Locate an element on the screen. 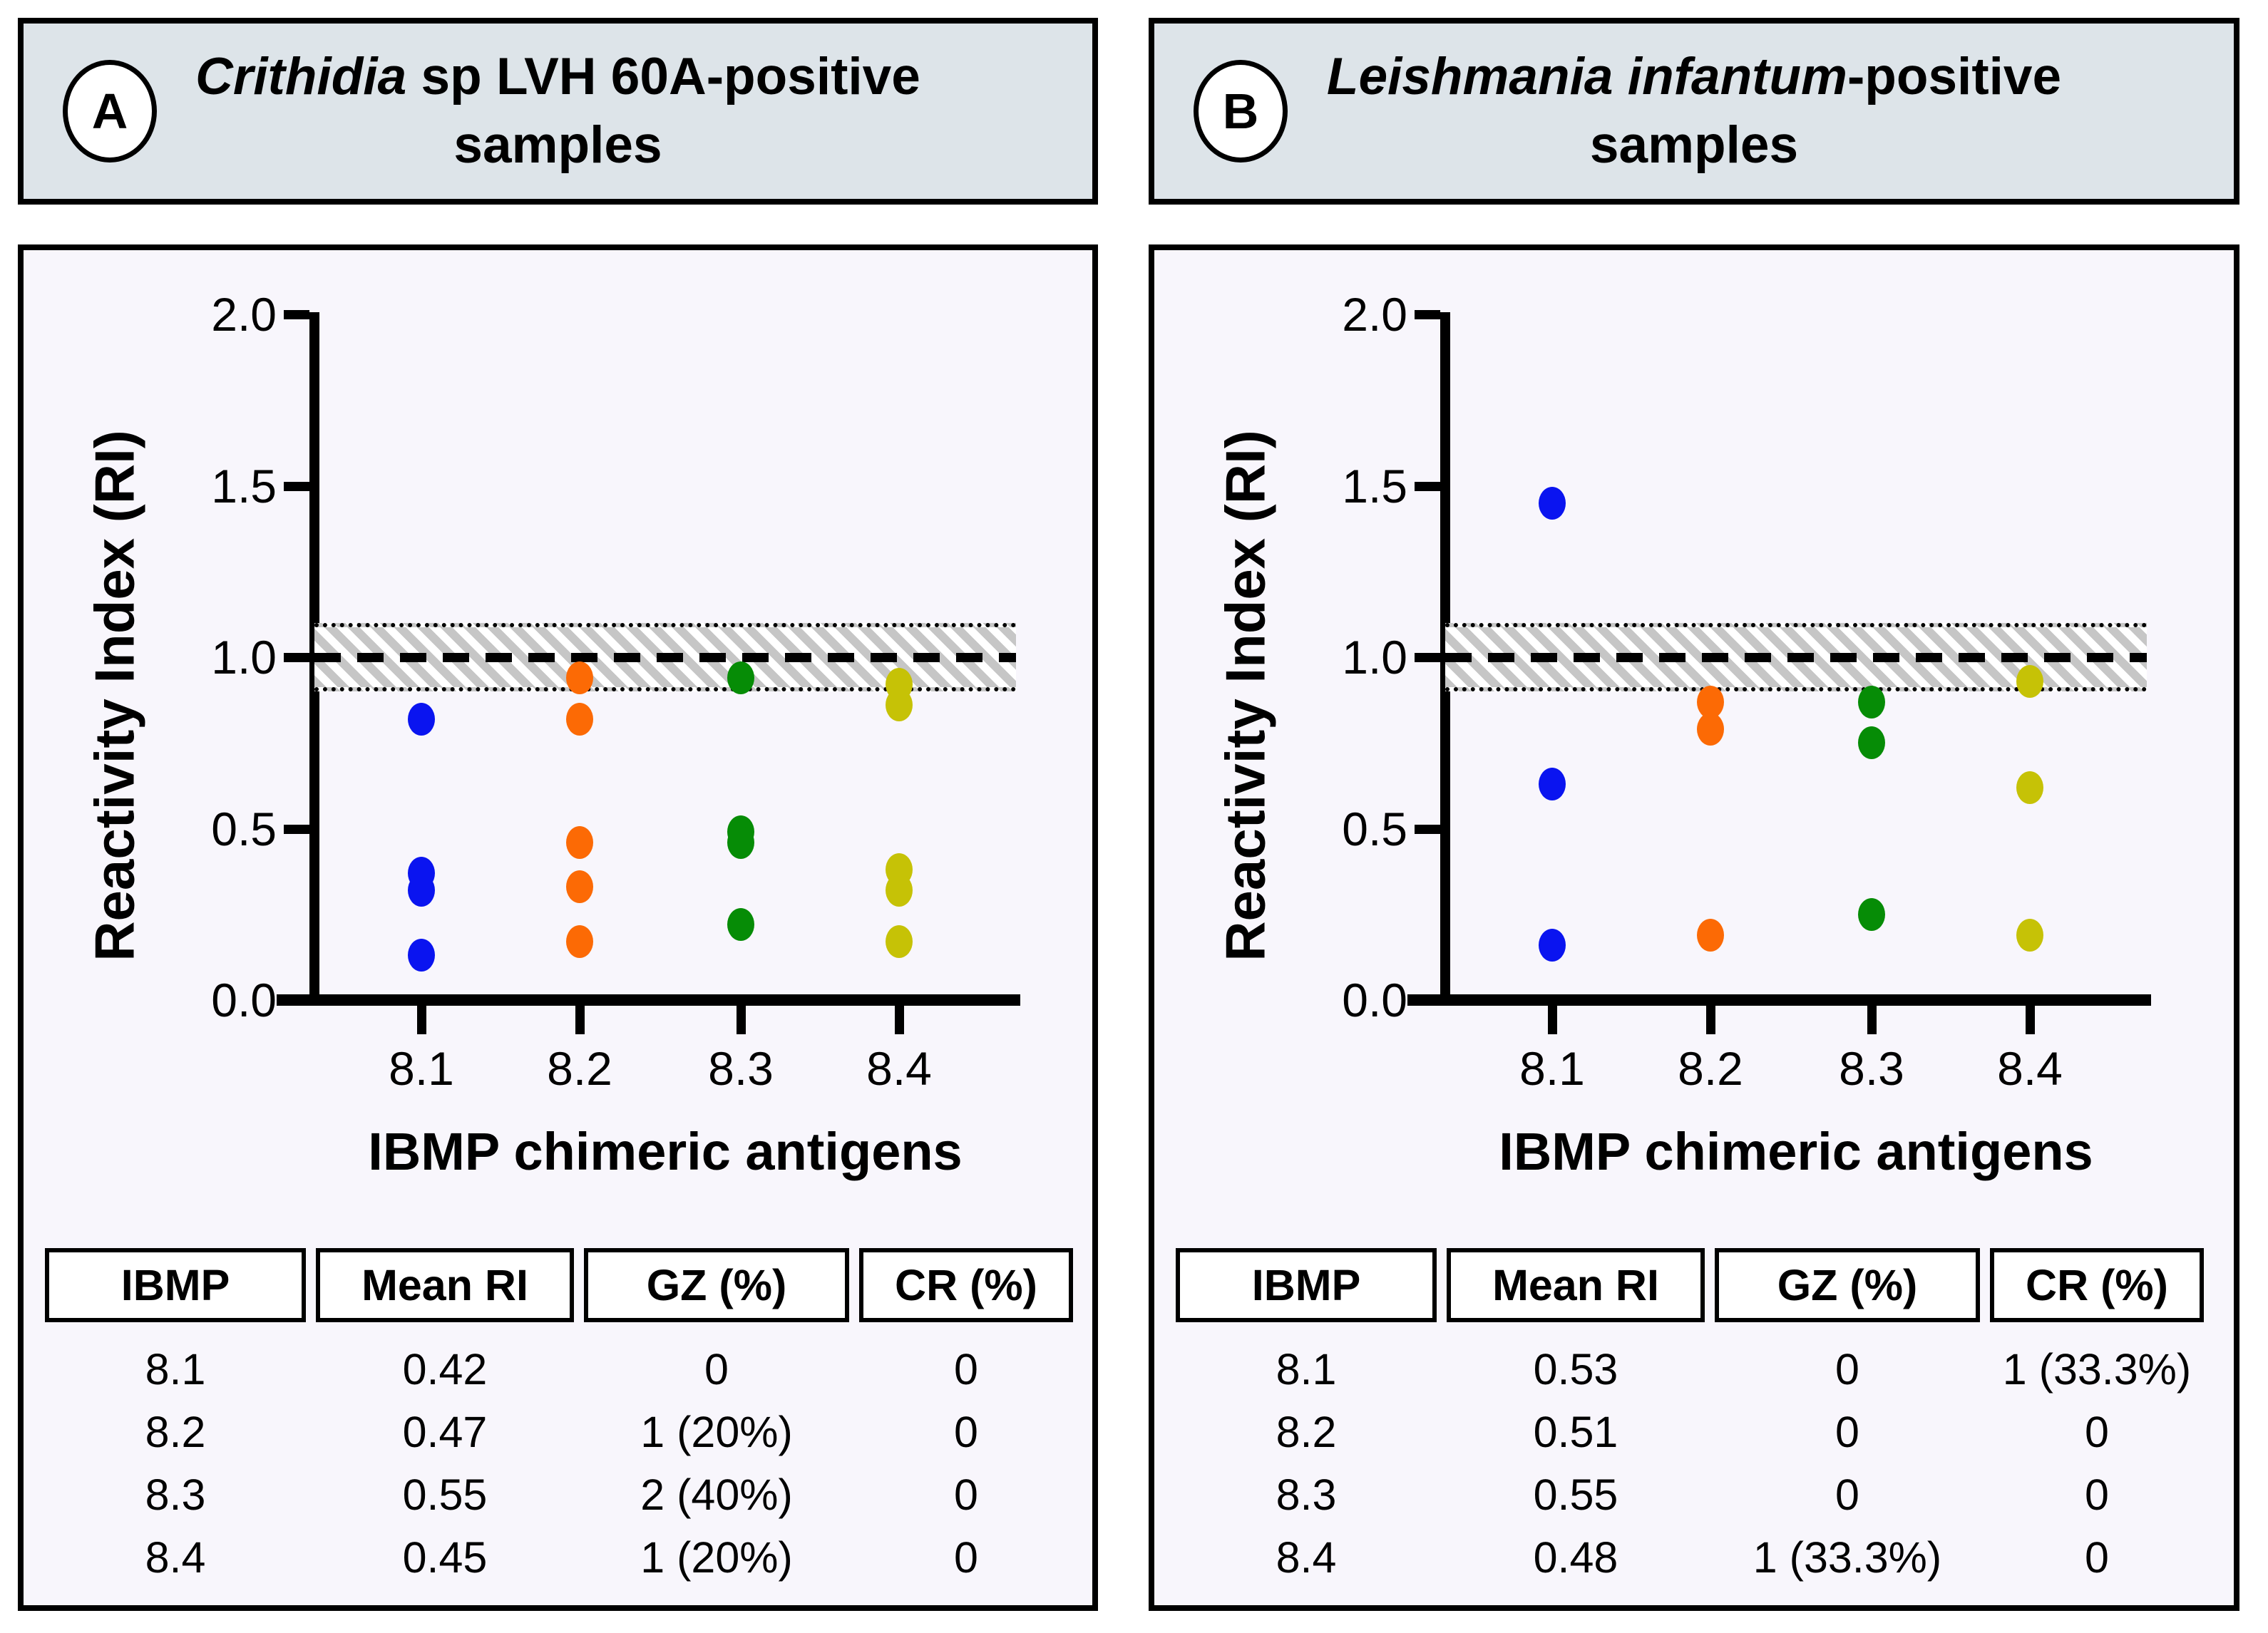  table-cell: 0.45 is located at coordinates (445, 1558).